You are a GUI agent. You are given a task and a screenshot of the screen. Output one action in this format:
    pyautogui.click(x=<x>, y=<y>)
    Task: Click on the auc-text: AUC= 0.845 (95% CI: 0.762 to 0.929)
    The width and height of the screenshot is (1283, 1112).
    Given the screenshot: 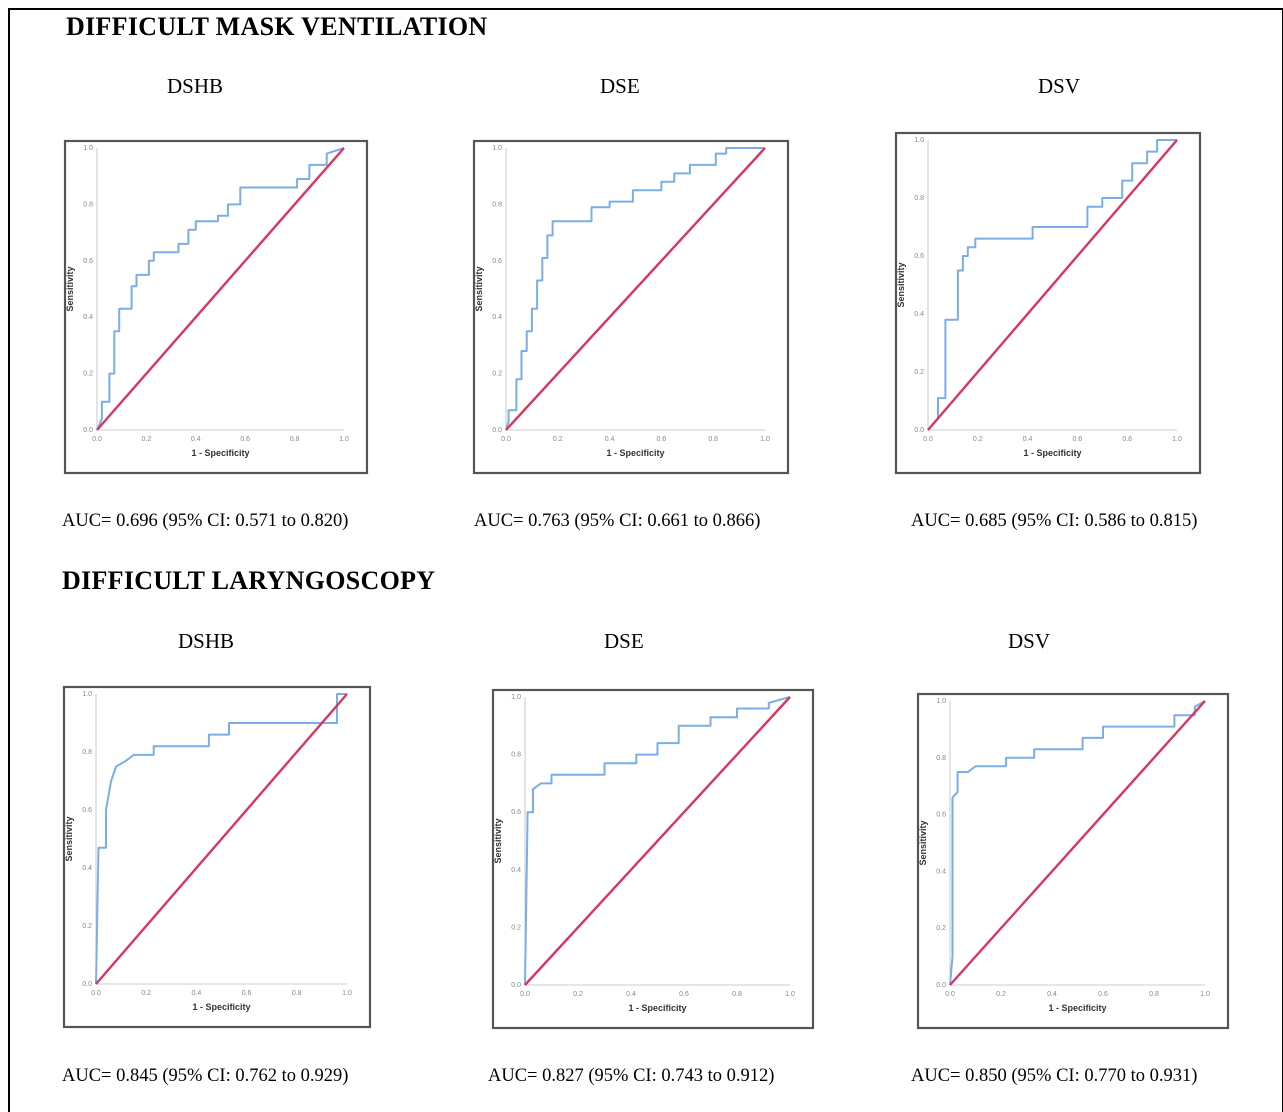 What is the action you would take?
    pyautogui.click(x=205, y=1076)
    